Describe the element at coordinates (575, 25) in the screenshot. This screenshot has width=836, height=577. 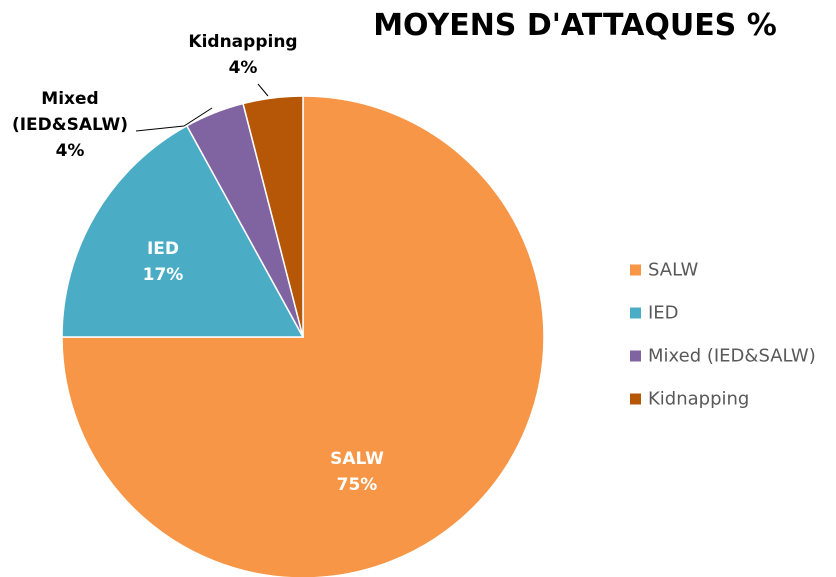
I see `chart-title: MOYENS D'ATTAQUES %` at that location.